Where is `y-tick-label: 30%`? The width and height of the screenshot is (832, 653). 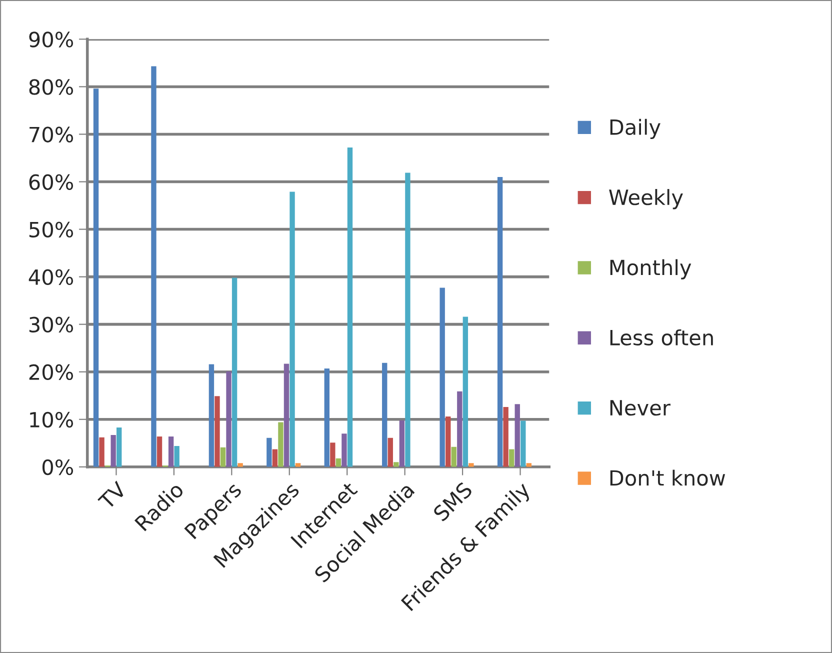
y-tick-label: 30% is located at coordinates (51, 324).